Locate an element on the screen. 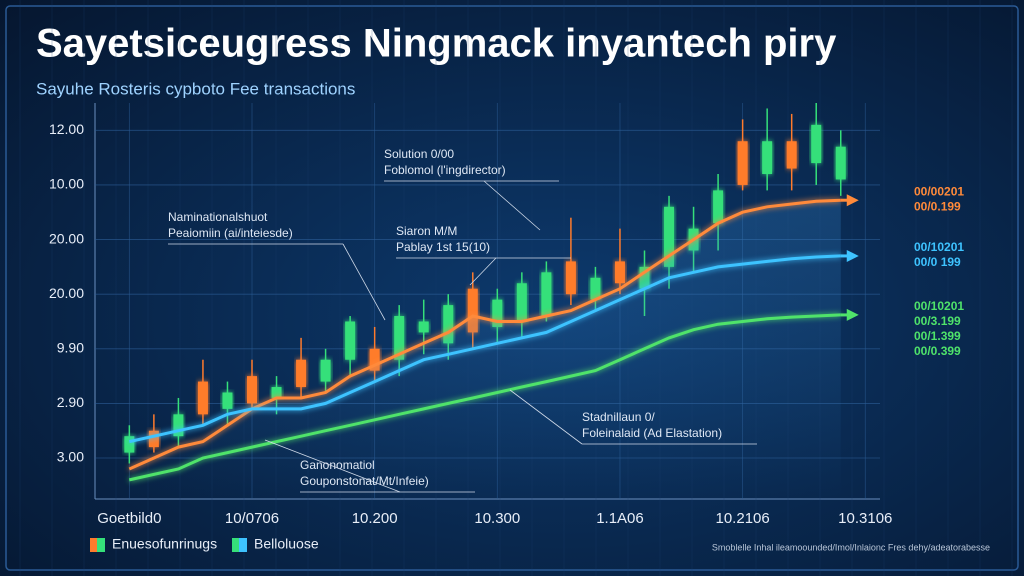 The height and width of the screenshot is (576, 1024). annotation: Naminationalshuot is located at coordinates (218, 217).